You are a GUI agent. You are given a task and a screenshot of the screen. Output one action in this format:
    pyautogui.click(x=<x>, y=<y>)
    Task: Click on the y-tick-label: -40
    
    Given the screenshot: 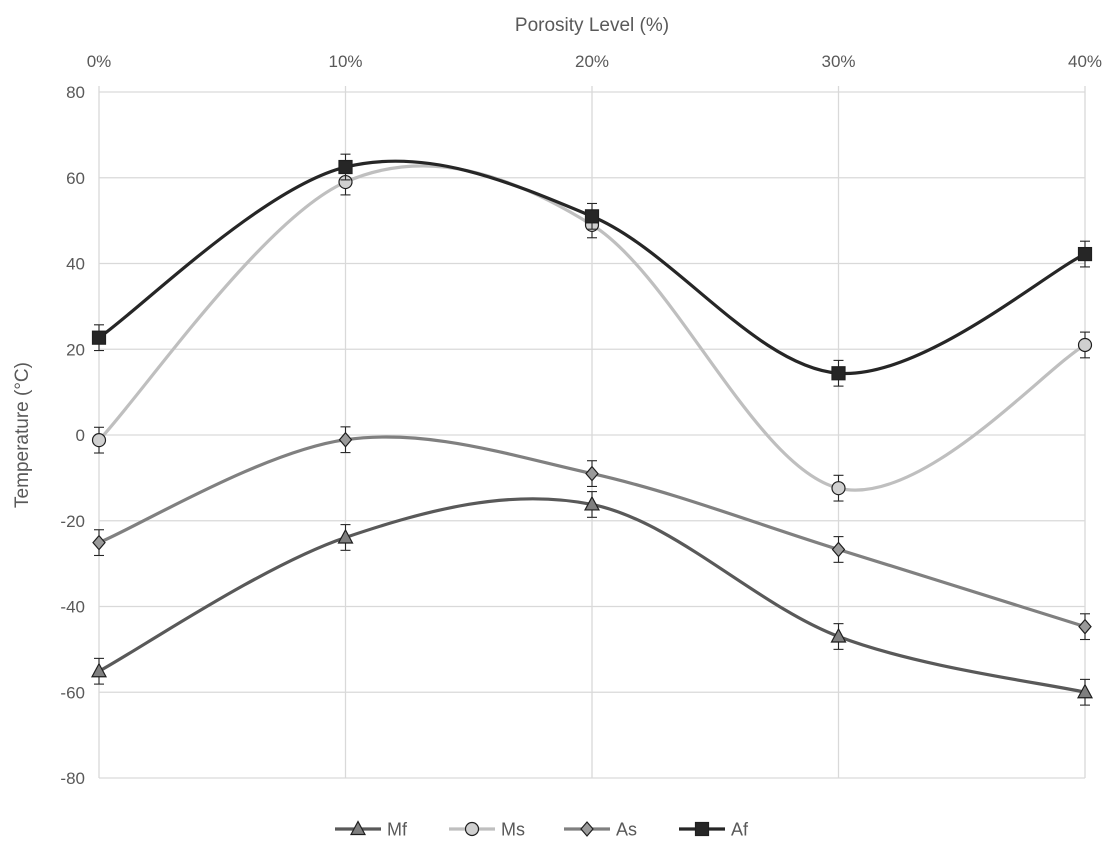 What is the action you would take?
    pyautogui.click(x=72, y=607)
    